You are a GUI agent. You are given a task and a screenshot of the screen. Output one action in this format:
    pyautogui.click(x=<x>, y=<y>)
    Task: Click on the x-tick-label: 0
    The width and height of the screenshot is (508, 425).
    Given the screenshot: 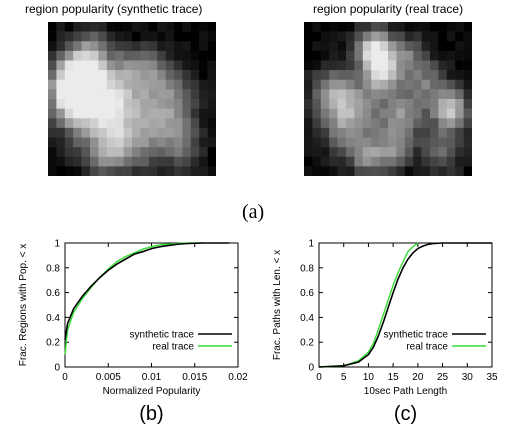 What is the action you would take?
    pyautogui.click(x=65, y=377)
    